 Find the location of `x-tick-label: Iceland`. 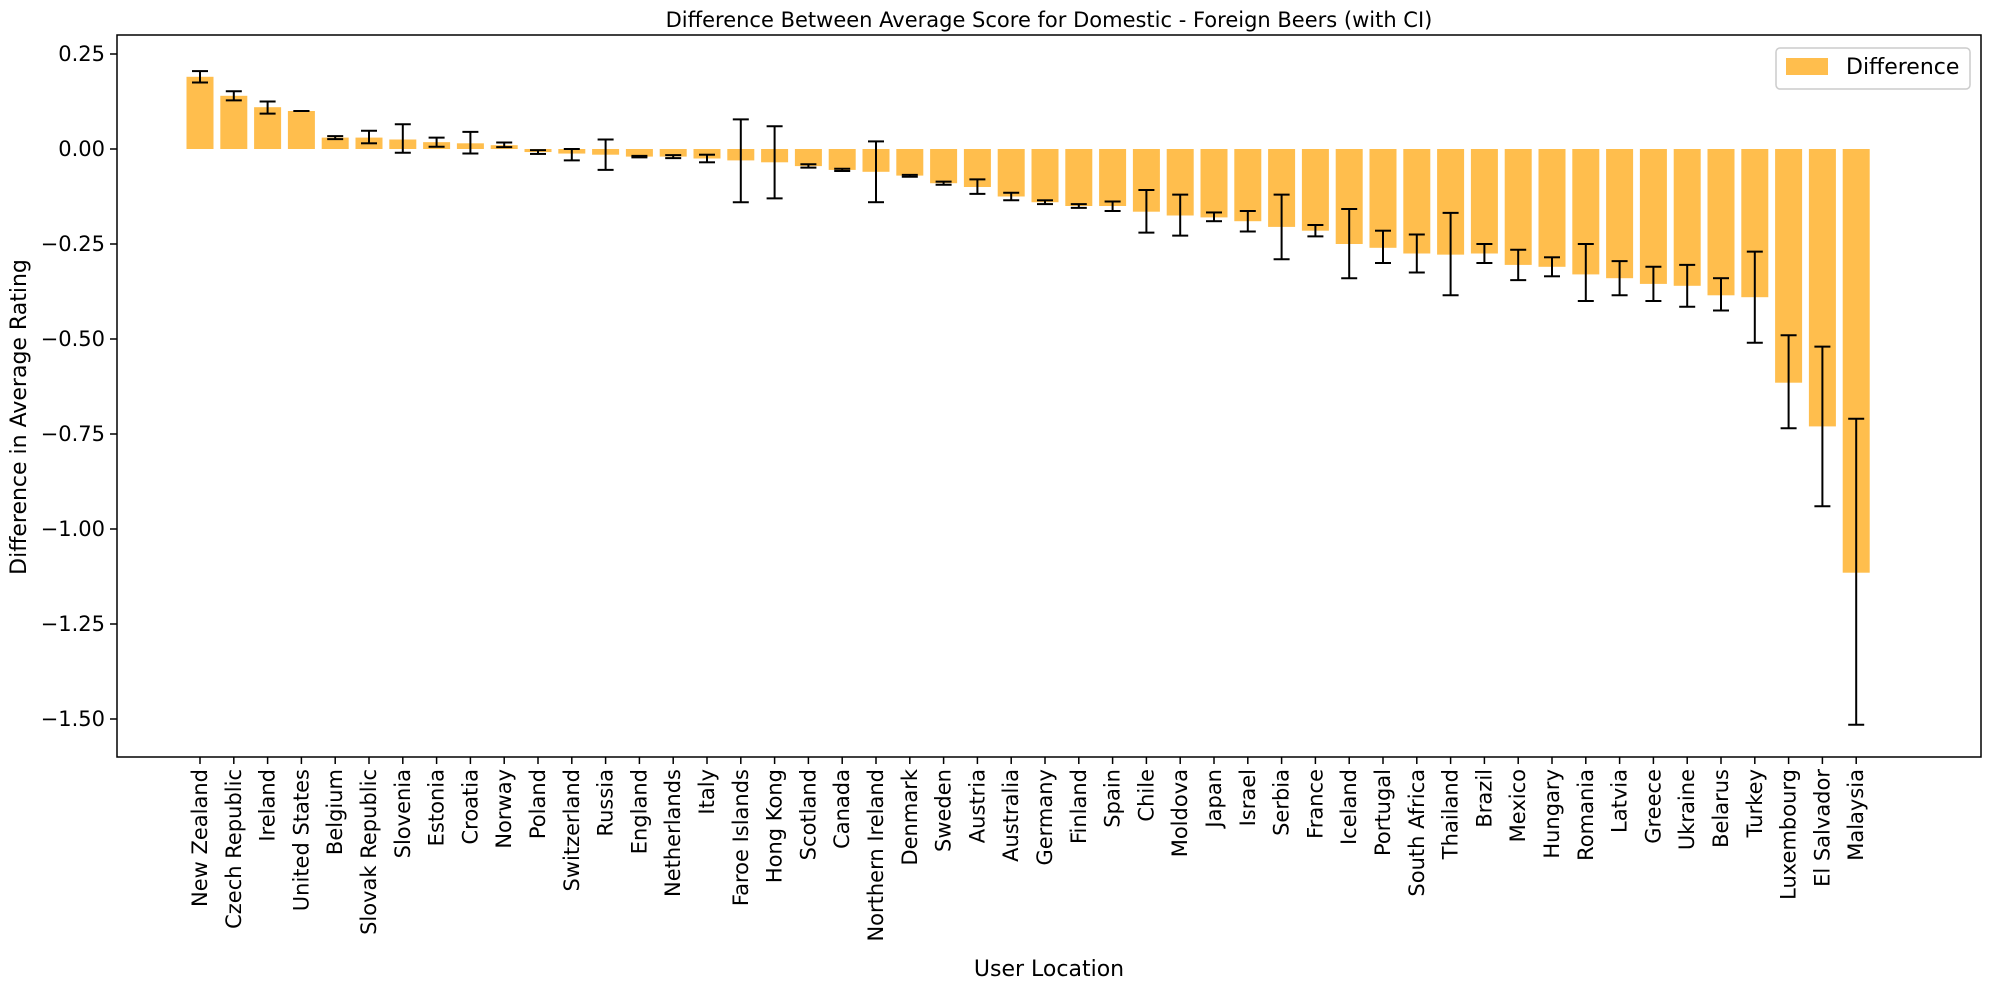

x-tick-label: Iceland is located at coordinates (1349, 807).